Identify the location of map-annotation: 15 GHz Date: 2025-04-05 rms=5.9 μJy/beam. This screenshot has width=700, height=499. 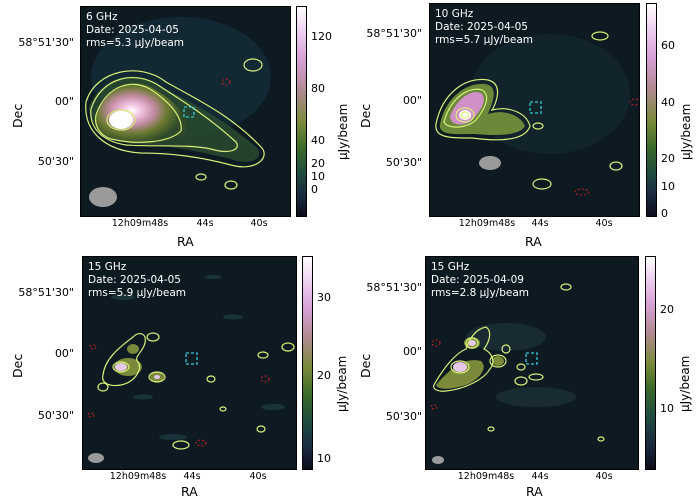
(137, 280).